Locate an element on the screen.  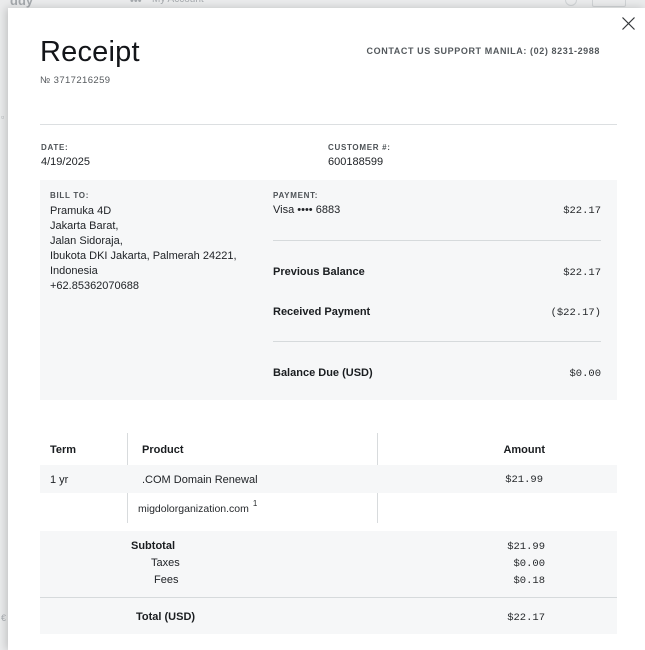
address-line: Pramuka 4D is located at coordinates (81, 211).